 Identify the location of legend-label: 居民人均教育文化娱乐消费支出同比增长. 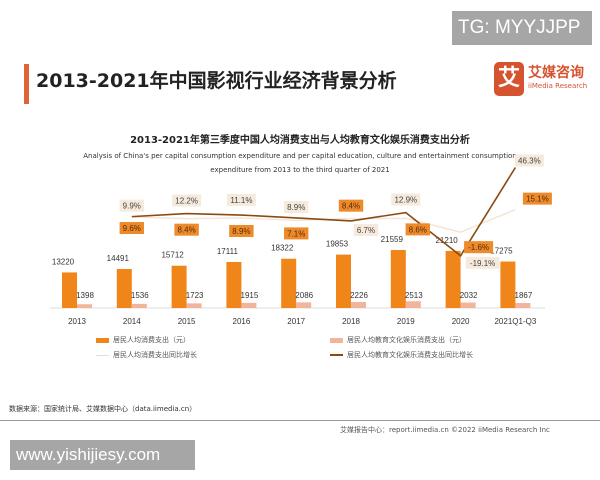
(410, 355).